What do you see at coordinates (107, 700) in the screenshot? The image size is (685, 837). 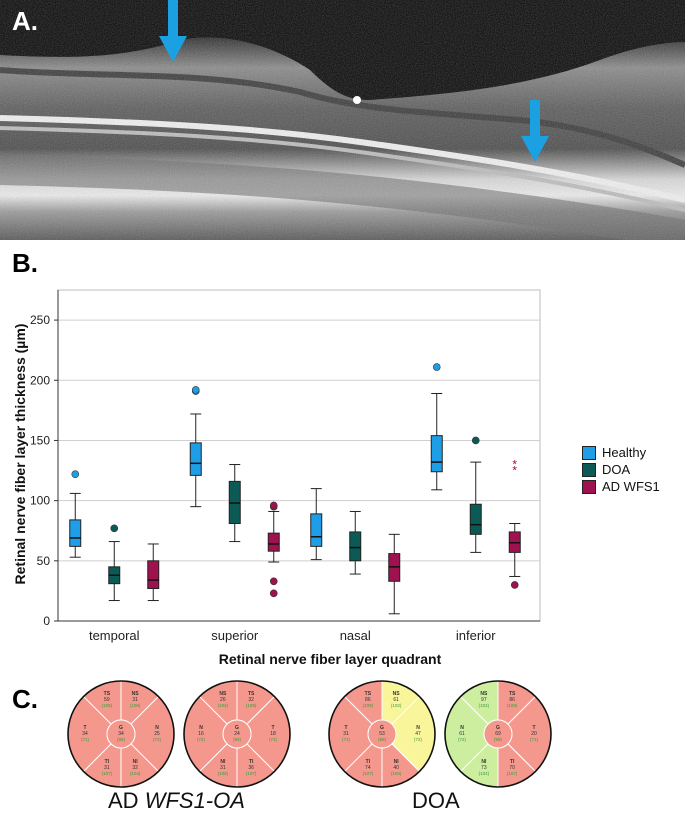 I see `sector-value: 59` at bounding box center [107, 700].